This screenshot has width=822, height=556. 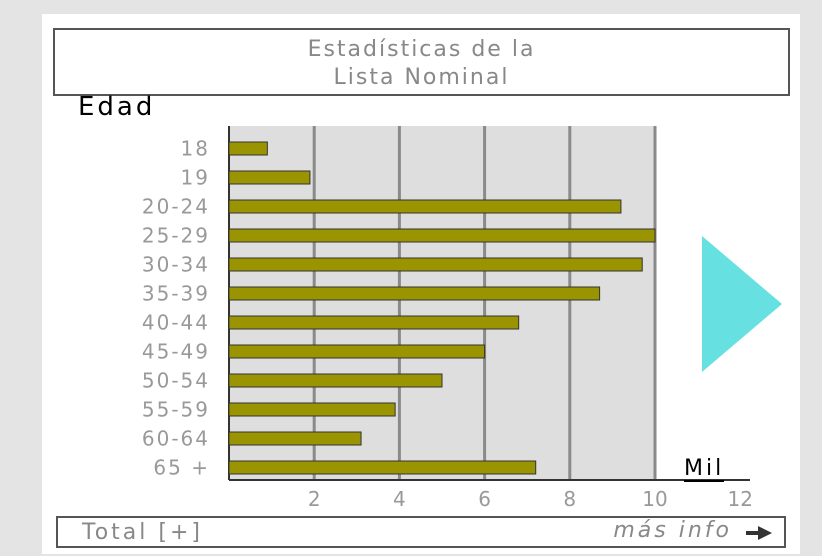 I want to click on x-unit-label: Mil, so click(x=704, y=469).